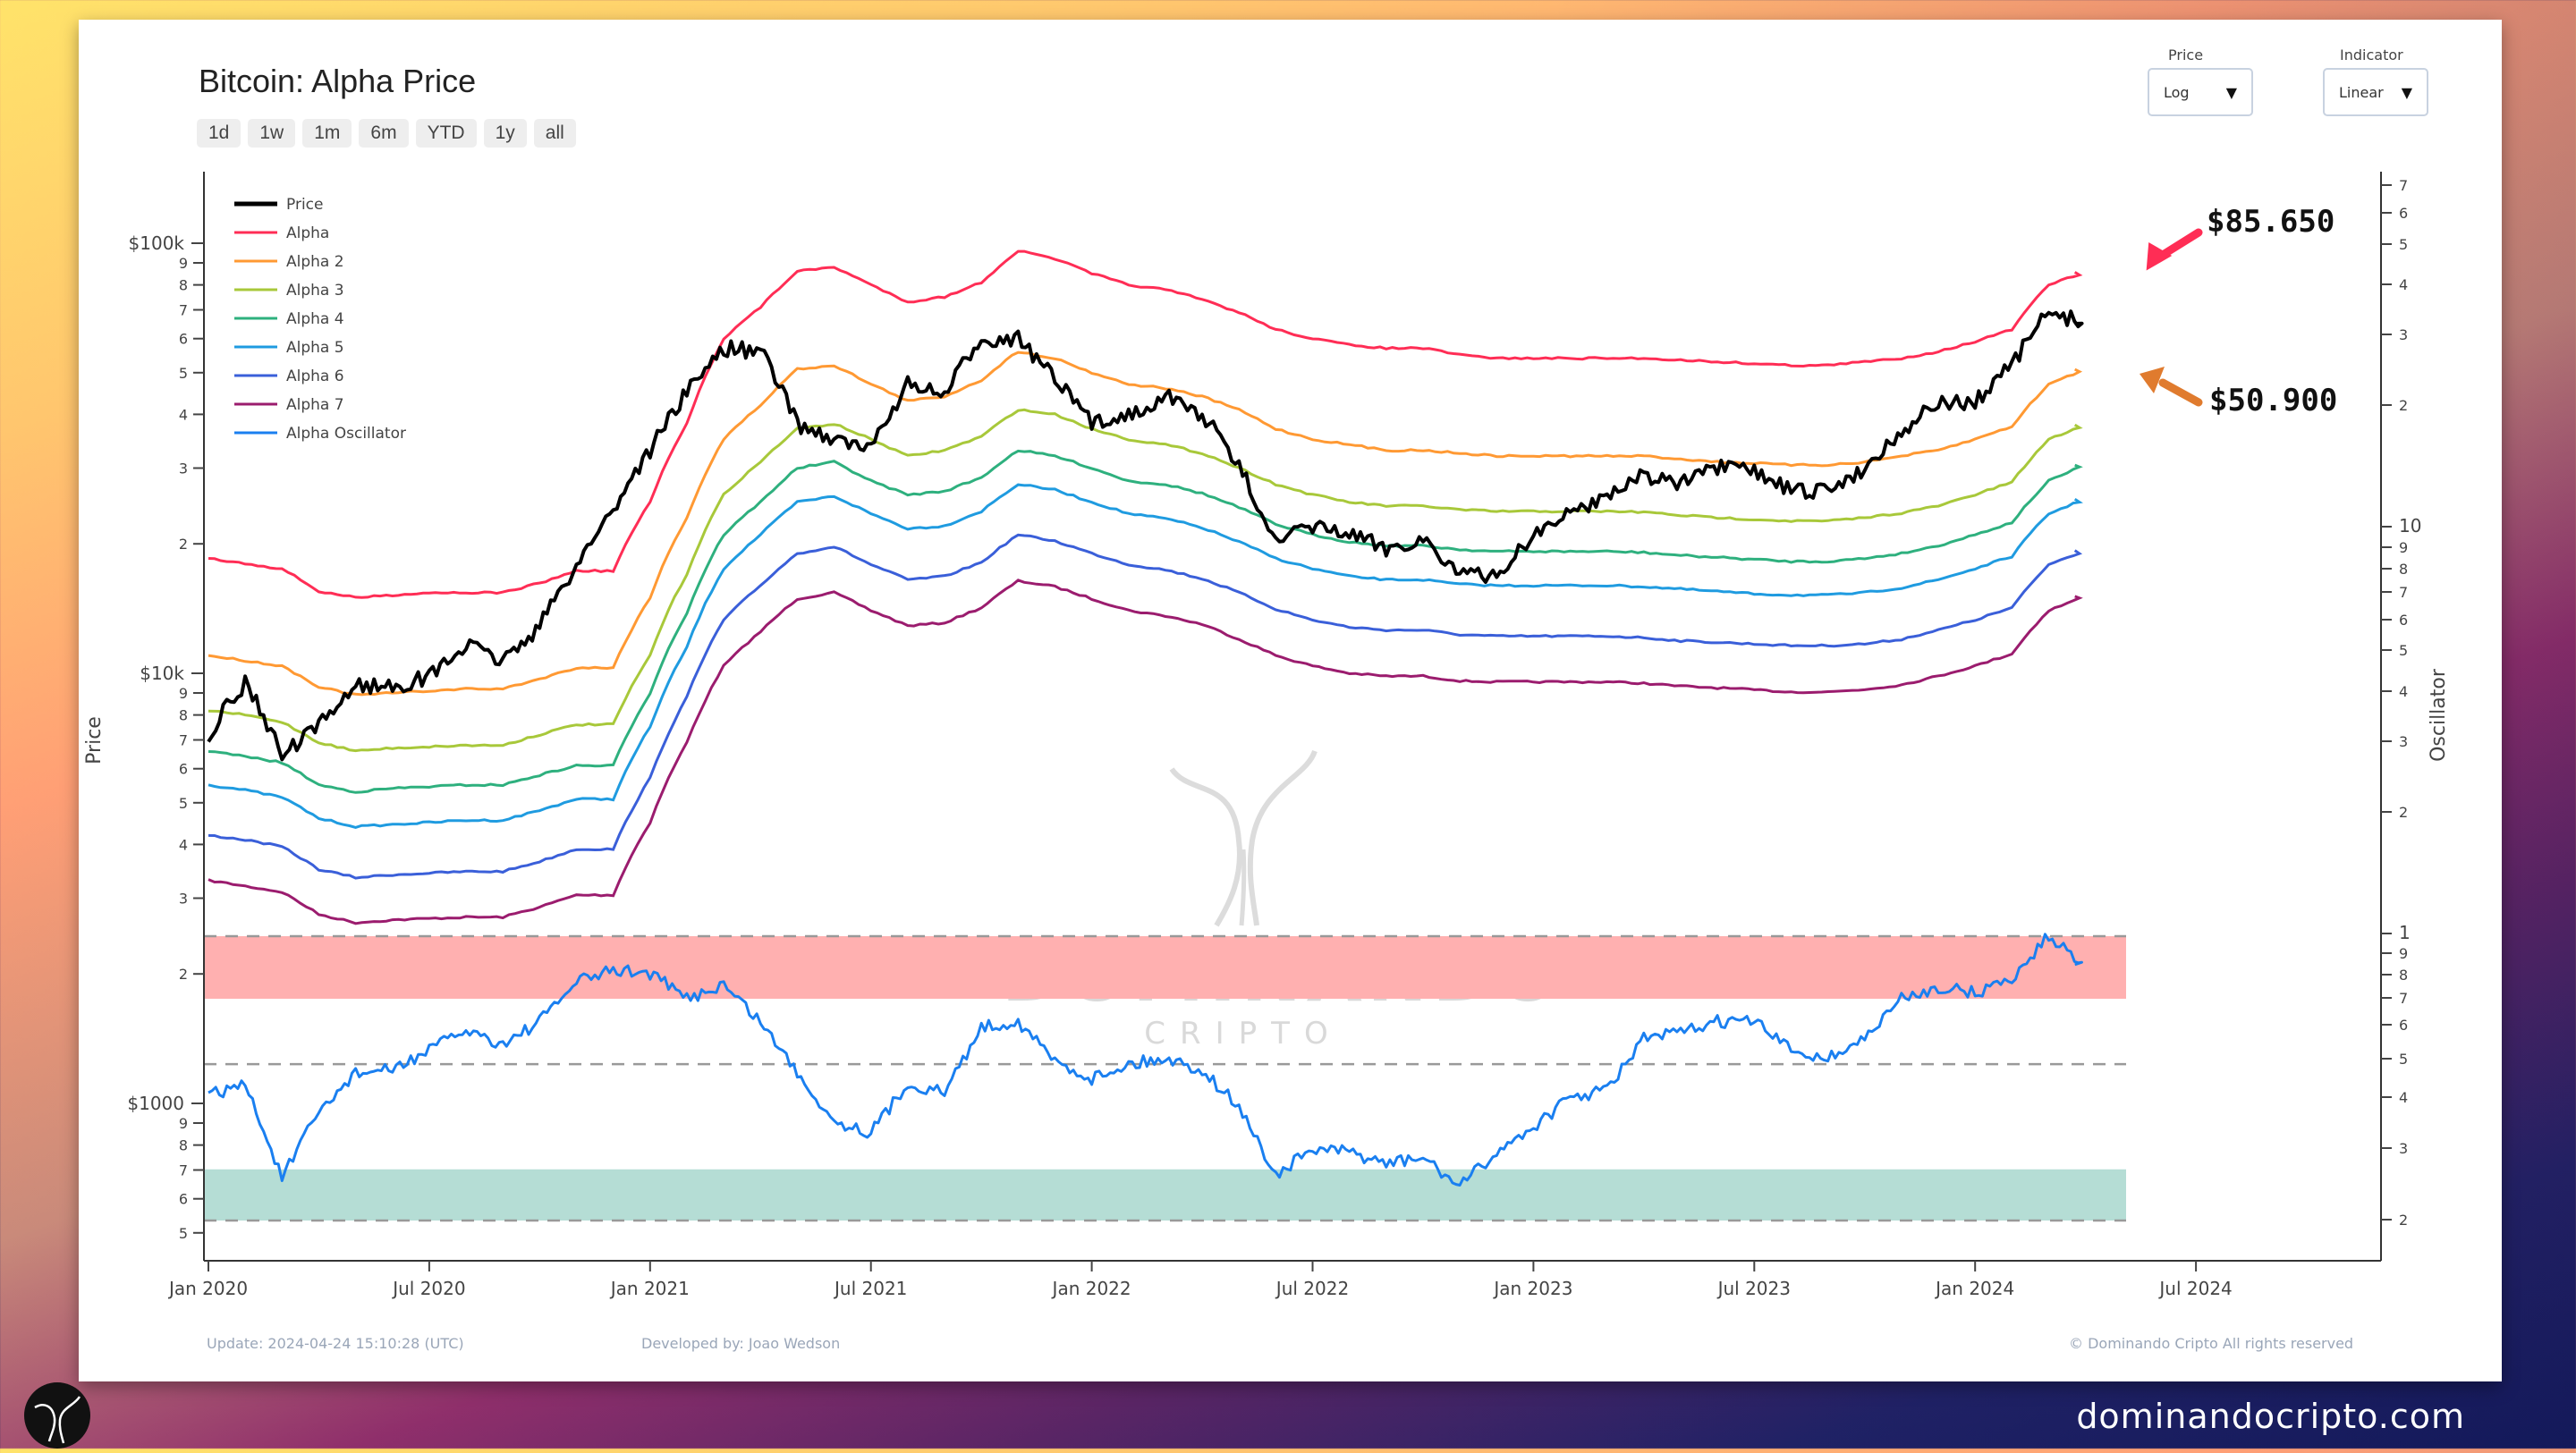  What do you see at coordinates (1753, 1289) in the screenshot?
I see `x-tick-label: Jul 2023` at bounding box center [1753, 1289].